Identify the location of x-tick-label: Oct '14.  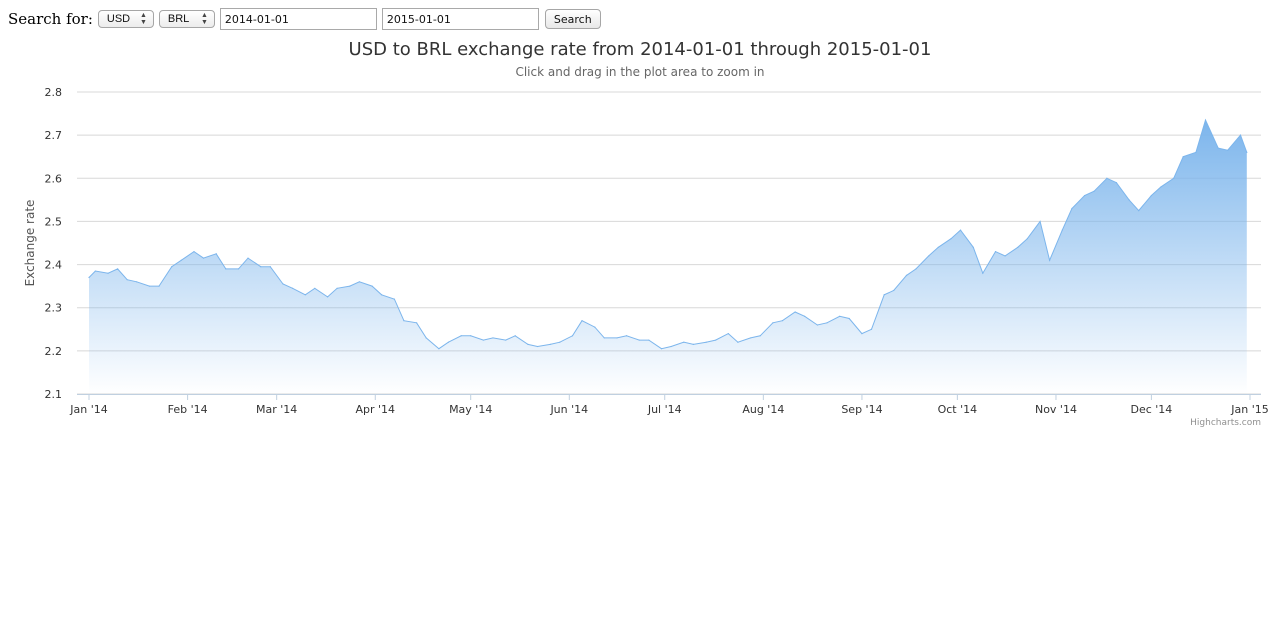
(958, 409).